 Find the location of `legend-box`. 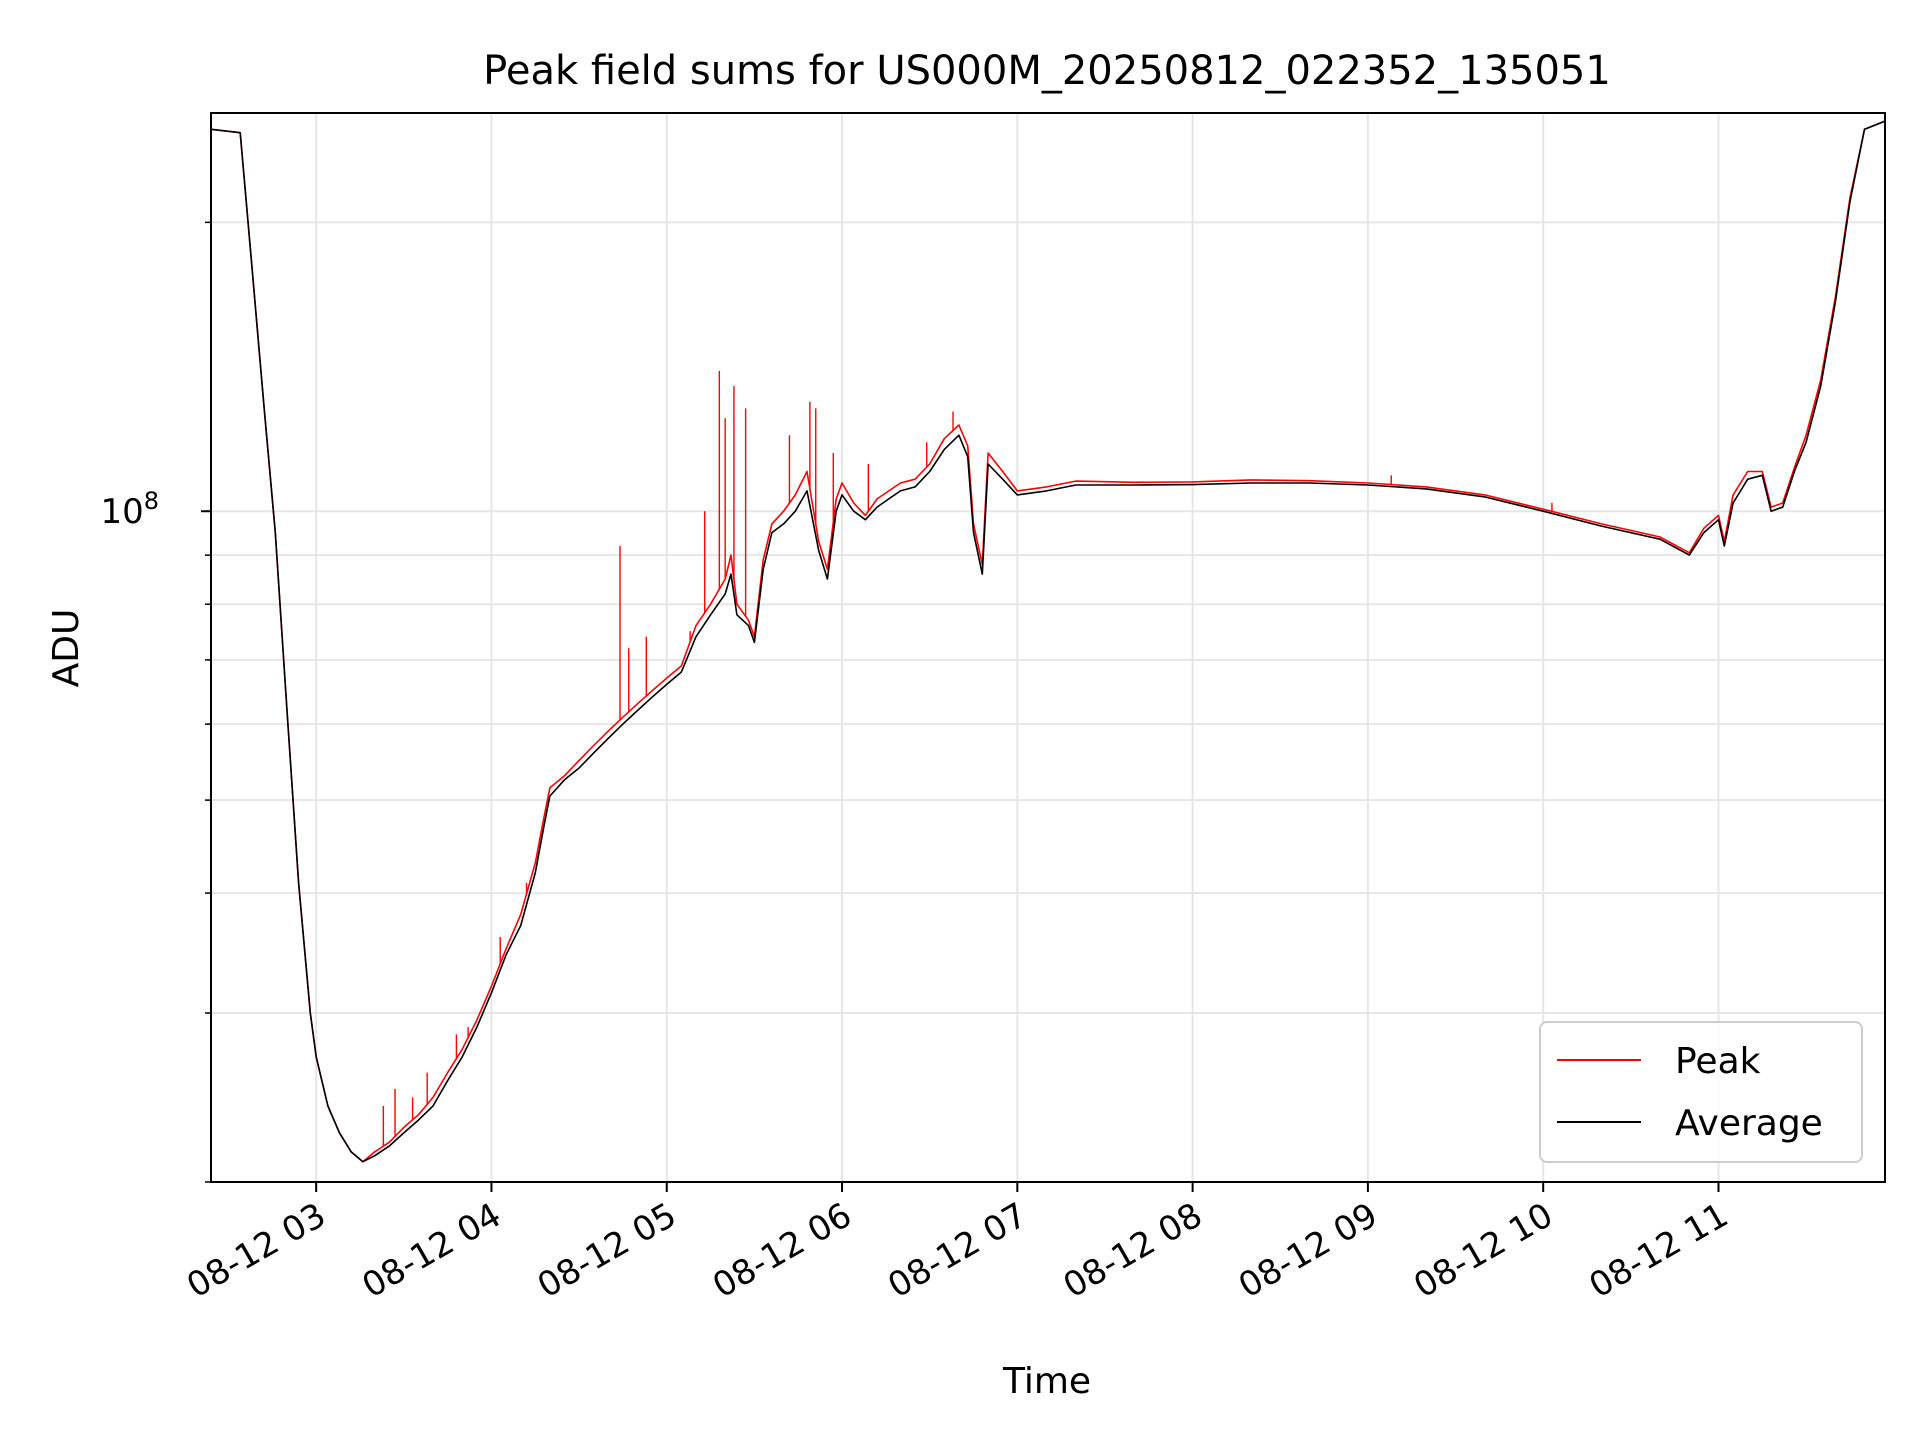

legend-box is located at coordinates (1701, 1092).